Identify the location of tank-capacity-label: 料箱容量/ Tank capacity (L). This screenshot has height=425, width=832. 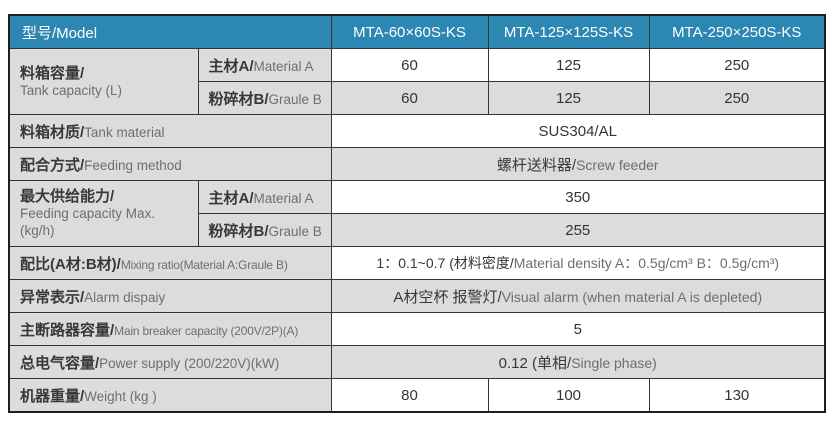
(103, 81).